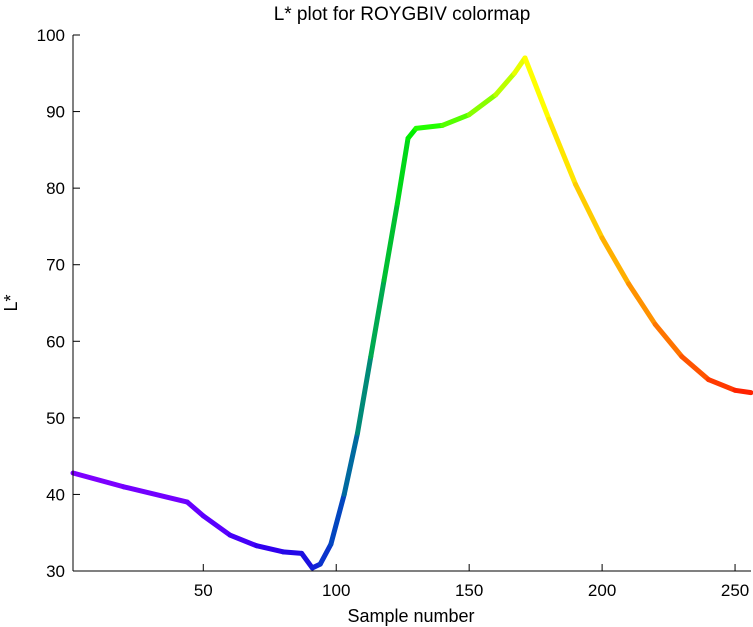 The height and width of the screenshot is (627, 753). Describe the element at coordinates (11, 302) in the screenshot. I see `y-axis-label: L*` at that location.